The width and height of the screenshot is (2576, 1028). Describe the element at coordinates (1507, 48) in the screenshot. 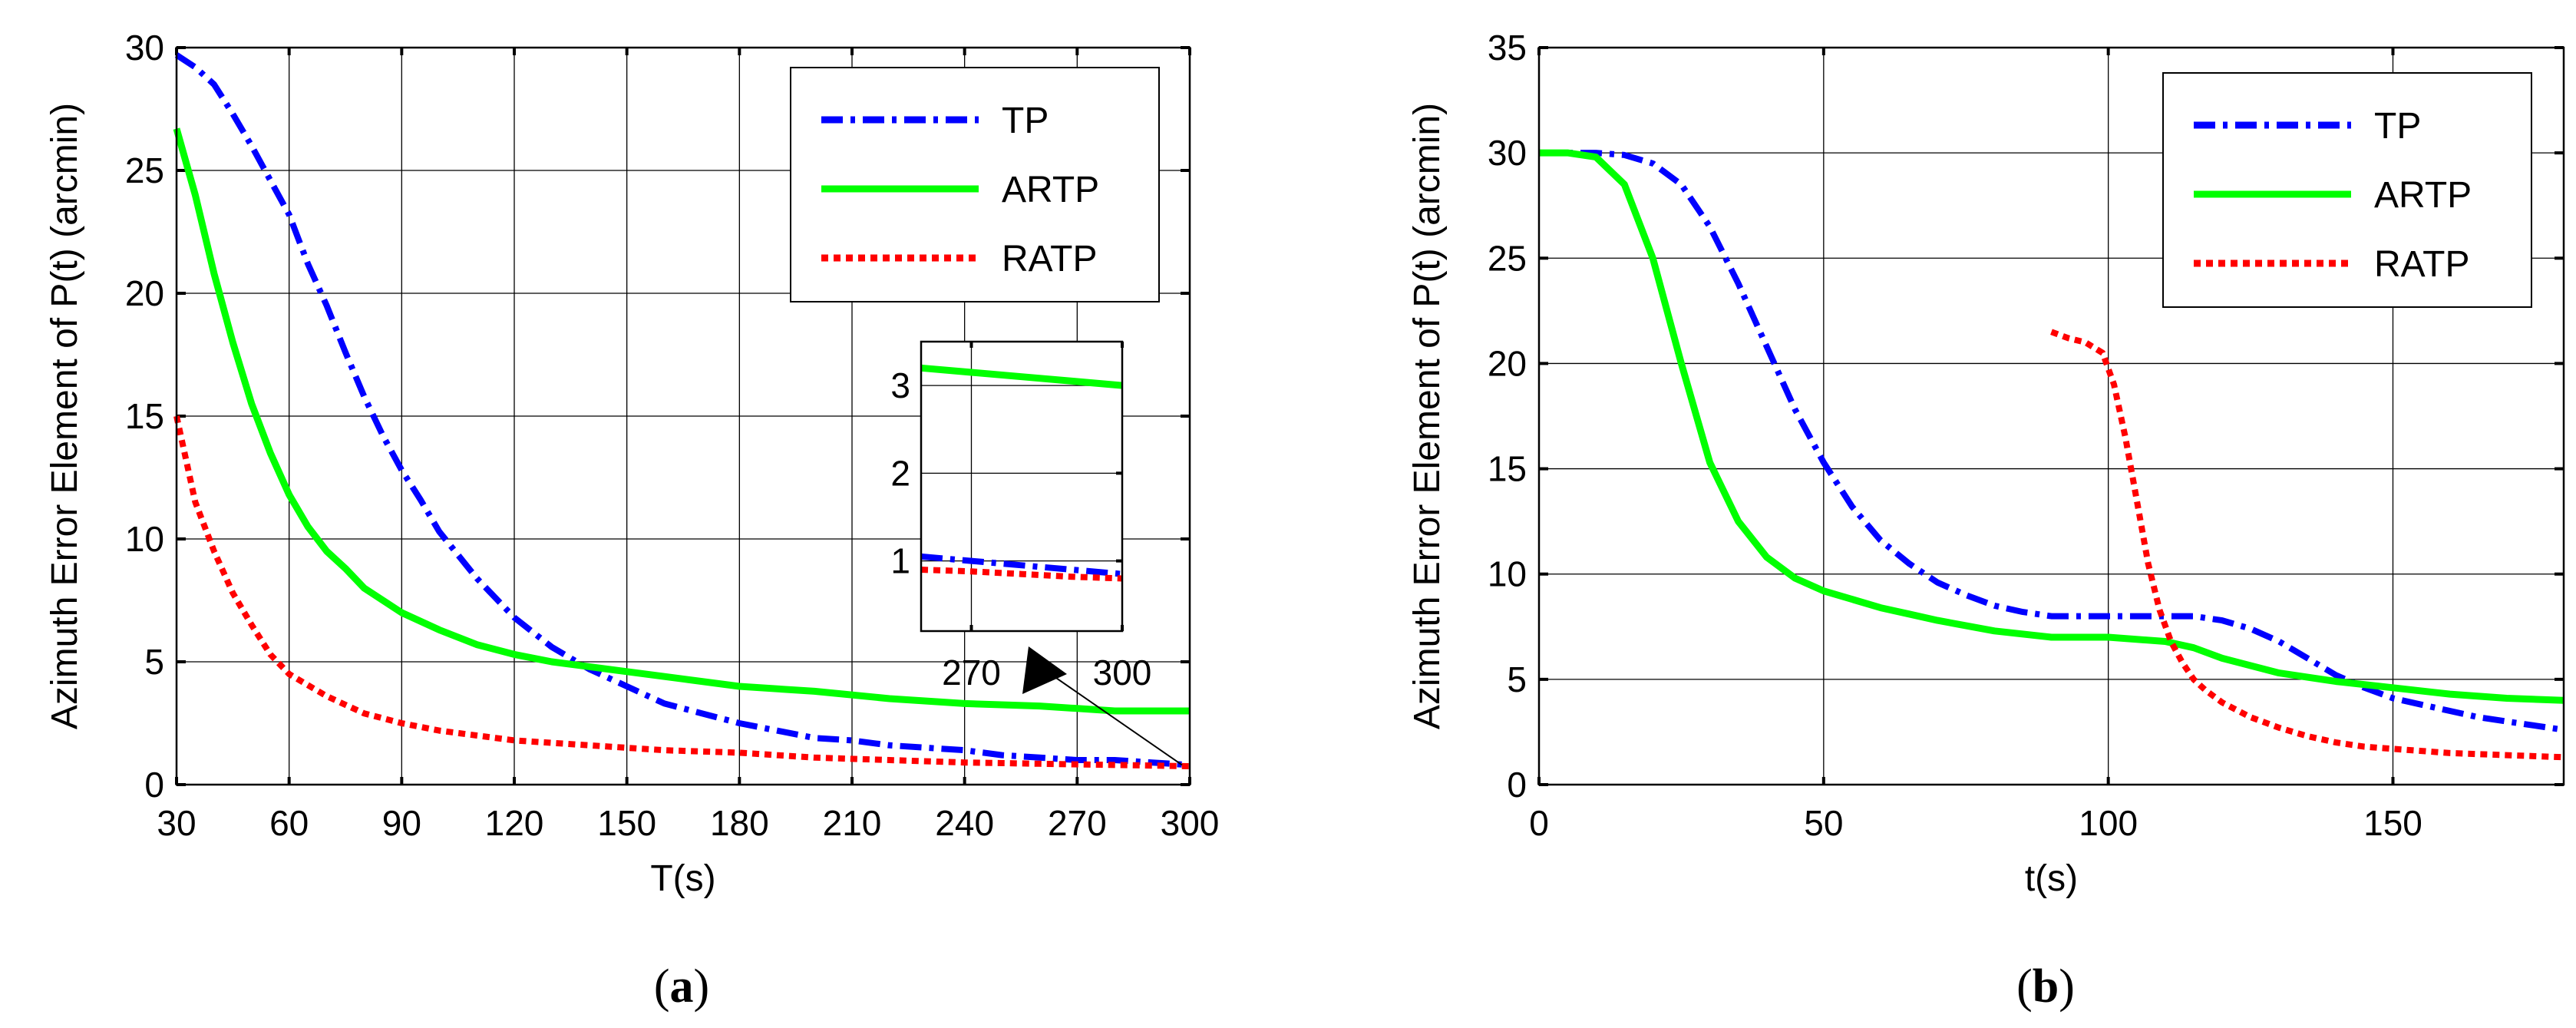

I see `y-tick-label: 35` at that location.